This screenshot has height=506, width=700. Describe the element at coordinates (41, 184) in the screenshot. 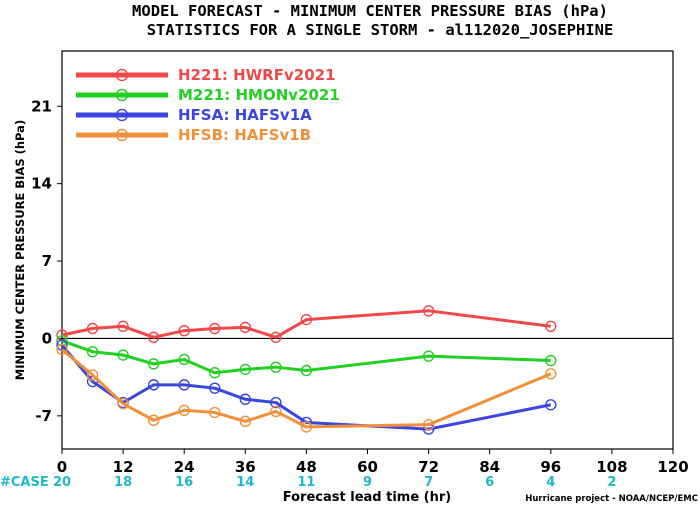

I see `y-tick-label: 14` at that location.